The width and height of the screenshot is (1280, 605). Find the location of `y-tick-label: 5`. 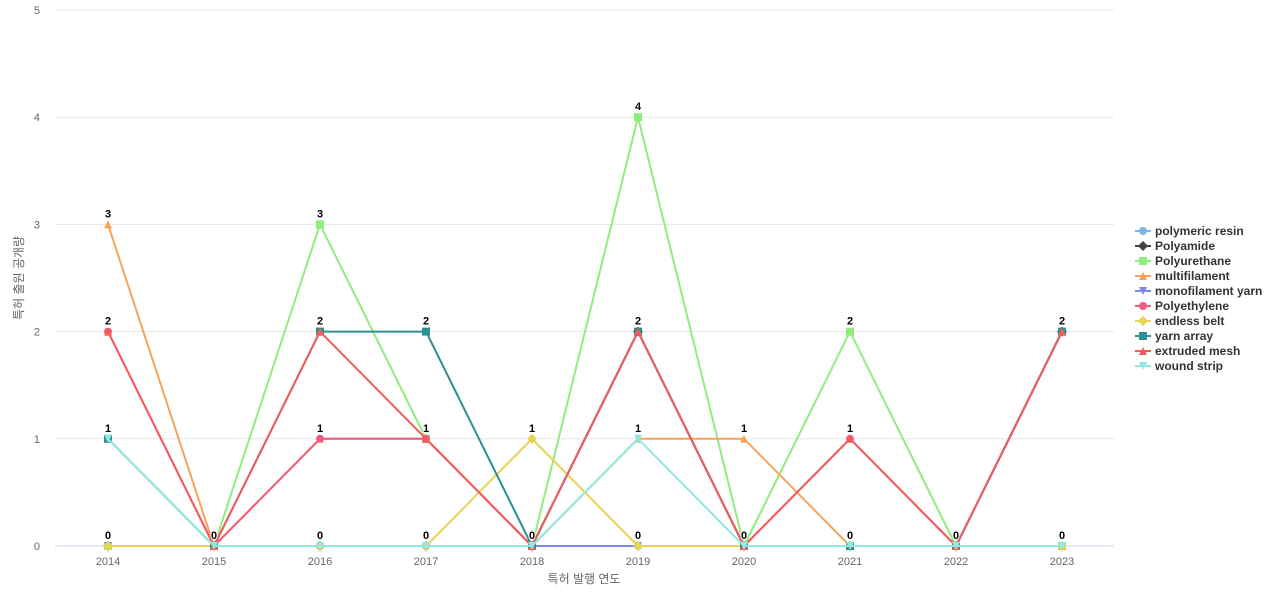

y-tick-label: 5 is located at coordinates (37, 11).